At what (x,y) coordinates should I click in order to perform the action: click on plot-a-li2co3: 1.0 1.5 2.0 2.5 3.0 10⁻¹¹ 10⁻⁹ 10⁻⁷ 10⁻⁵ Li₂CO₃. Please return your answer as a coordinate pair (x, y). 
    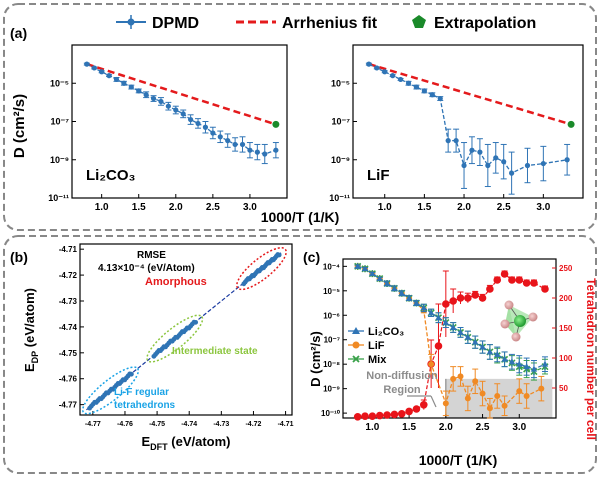
    Looking at the image, I should click on (168, 128).